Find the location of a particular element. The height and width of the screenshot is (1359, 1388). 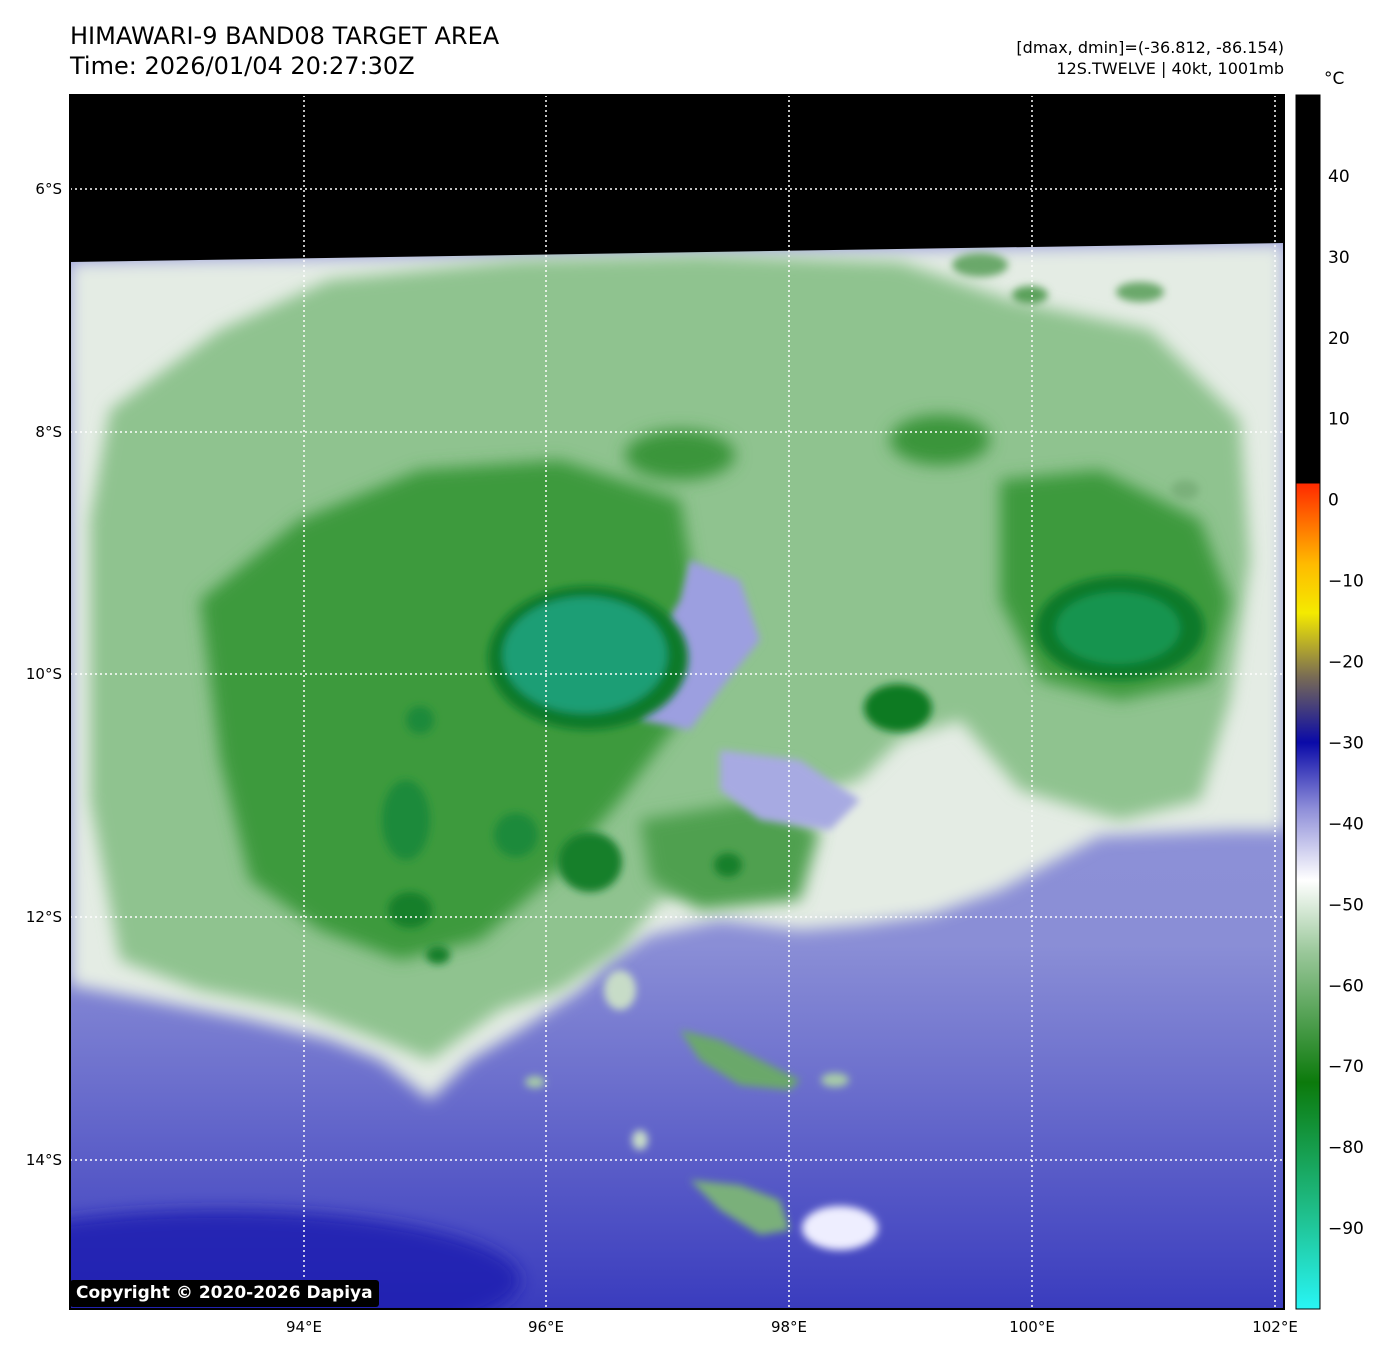

scattered-cells-east is located at coordinates (1075, 376).